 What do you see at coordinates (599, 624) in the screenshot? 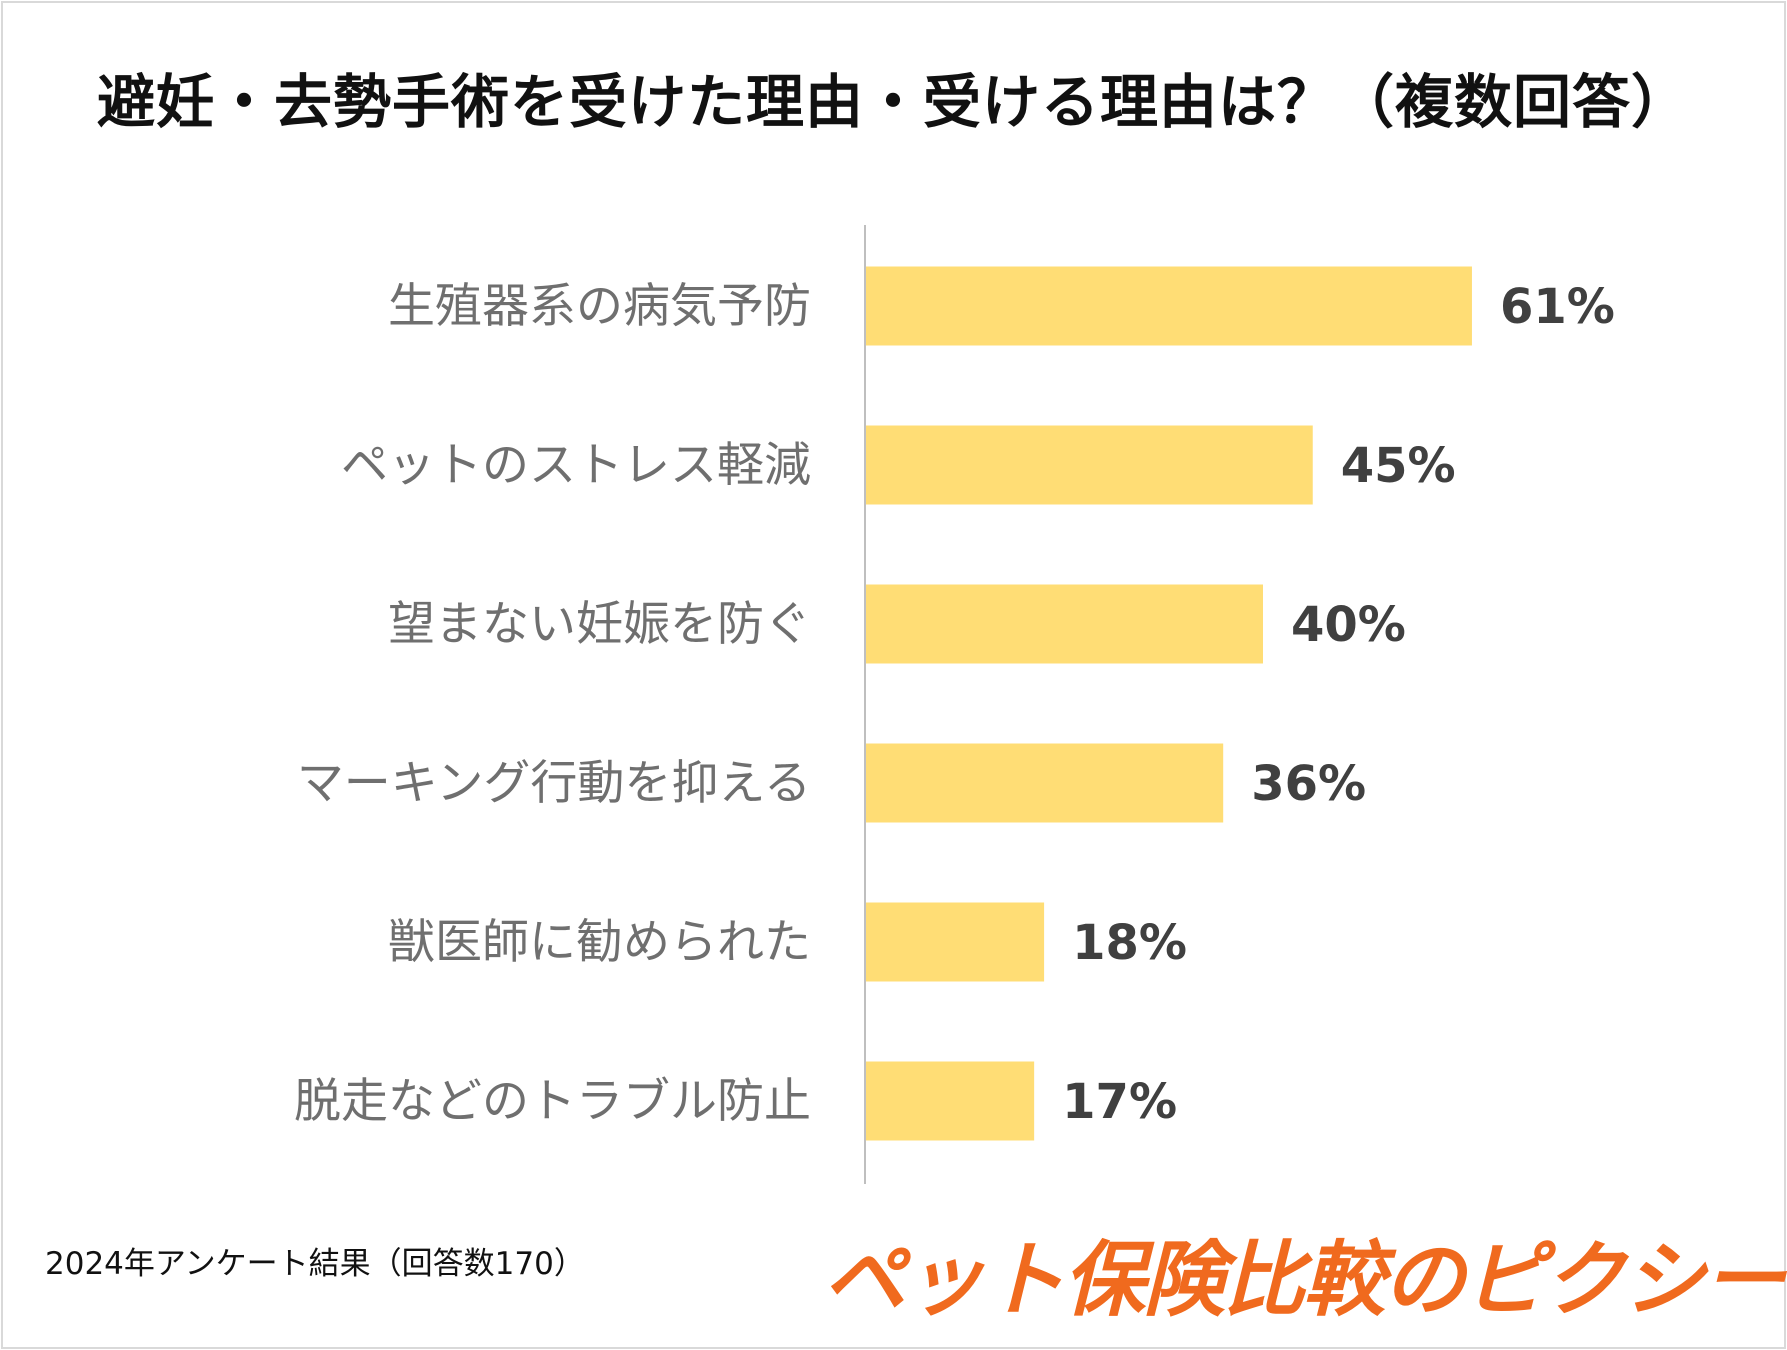
I see `category-label-3: 望まない妊娠を防ぐ` at bounding box center [599, 624].